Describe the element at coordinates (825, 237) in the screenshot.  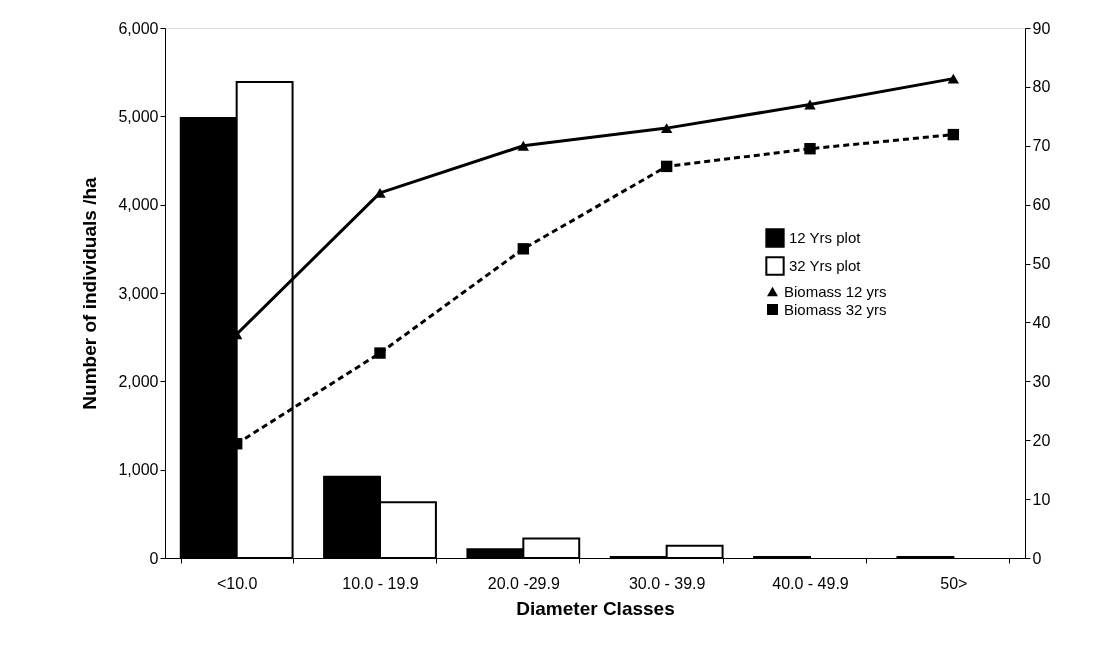
I see `legend-label: 12 Yrs plot` at that location.